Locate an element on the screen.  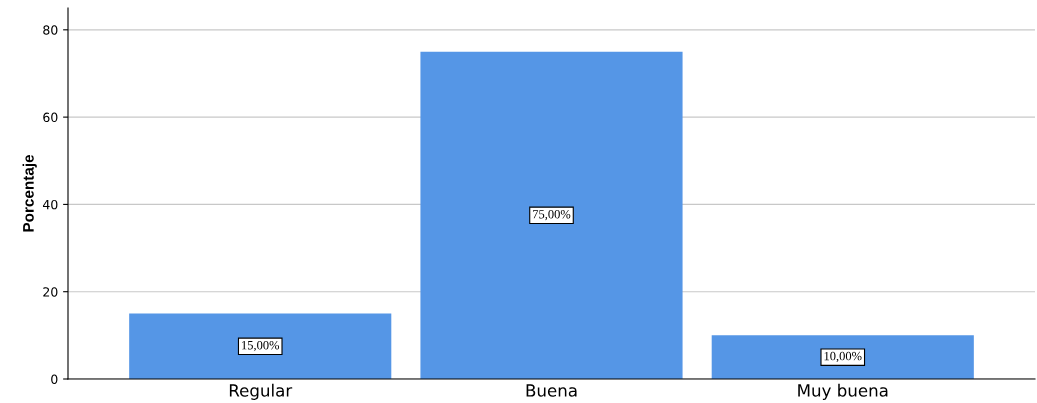
y-tick-label: 80 is located at coordinates (50, 30).